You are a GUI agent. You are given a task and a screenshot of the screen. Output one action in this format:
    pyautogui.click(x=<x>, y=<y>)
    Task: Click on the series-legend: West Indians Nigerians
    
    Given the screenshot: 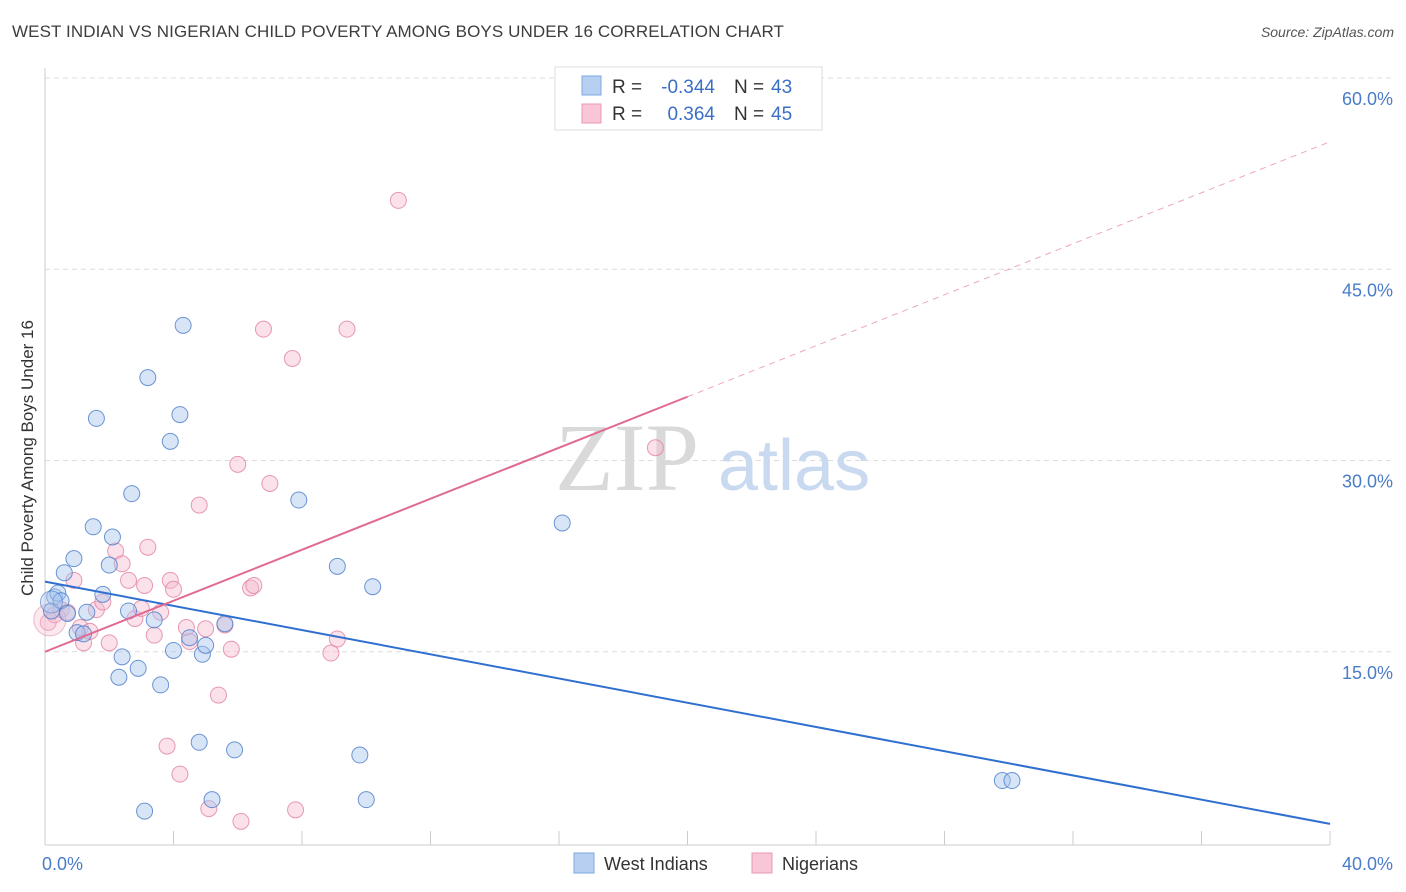 What is the action you would take?
    pyautogui.click(x=715, y=863)
    